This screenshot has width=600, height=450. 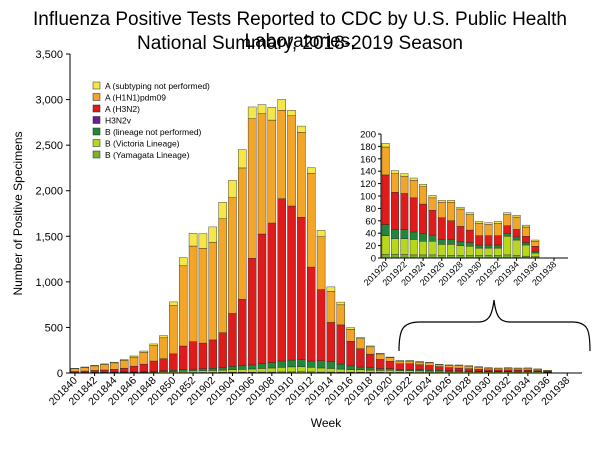 I want to click on inset-y-tick-label: 40, so click(x=370, y=234).